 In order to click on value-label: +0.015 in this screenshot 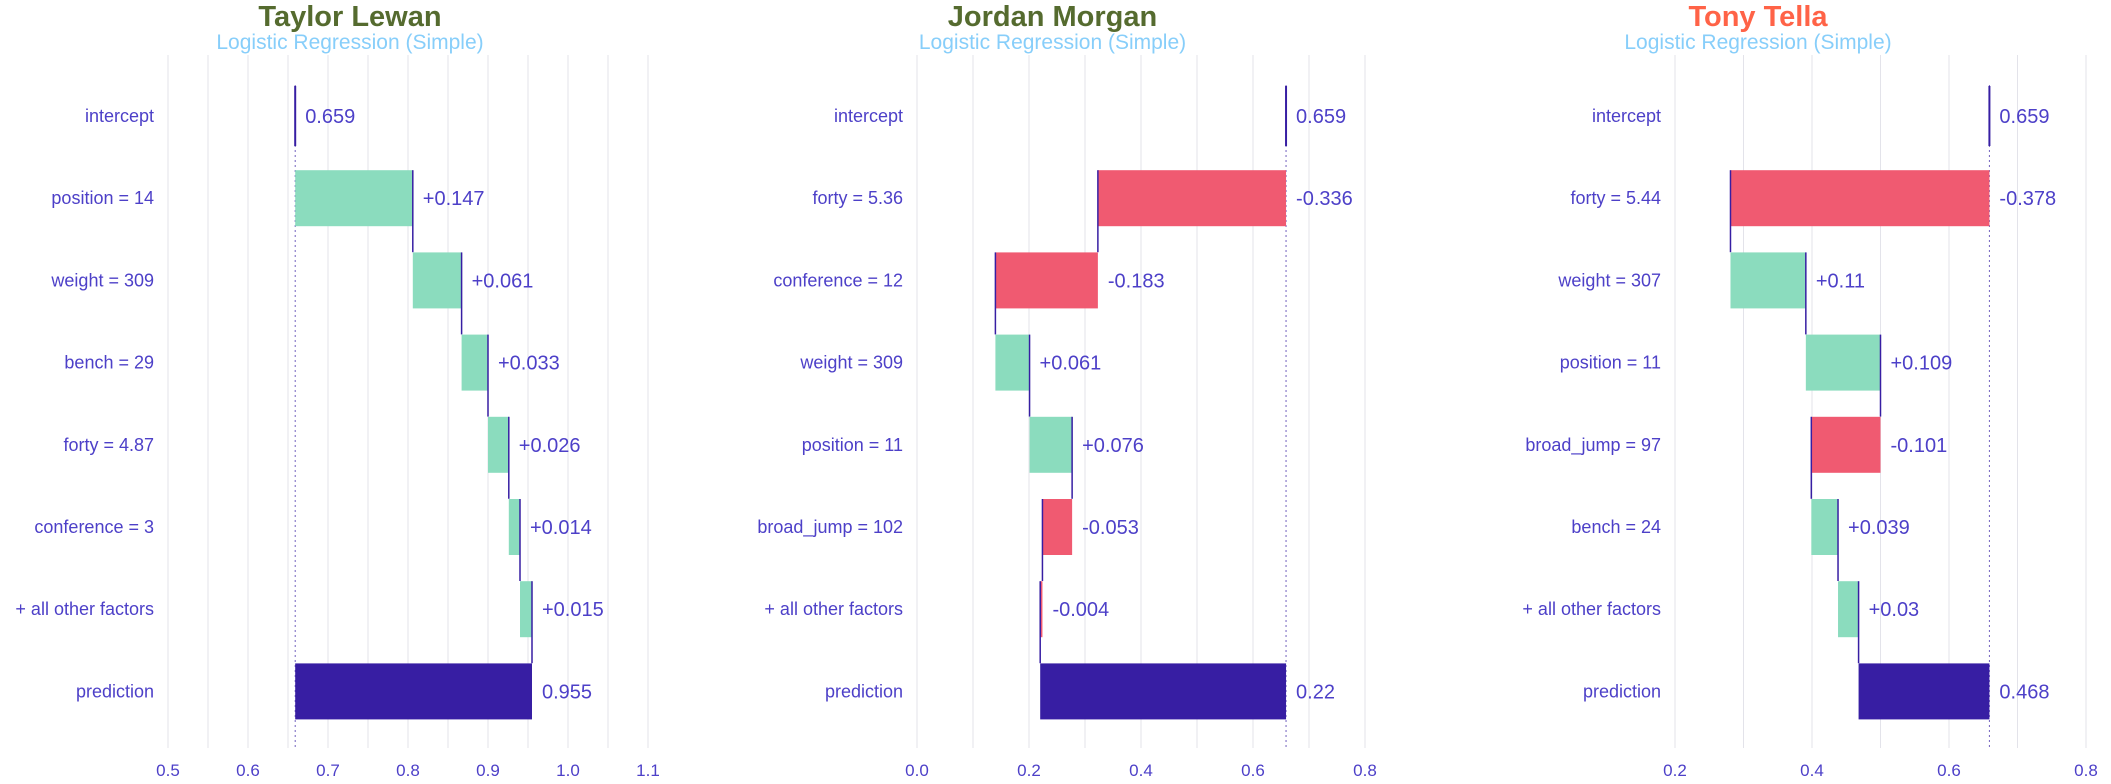, I will do `click(573, 610)`.